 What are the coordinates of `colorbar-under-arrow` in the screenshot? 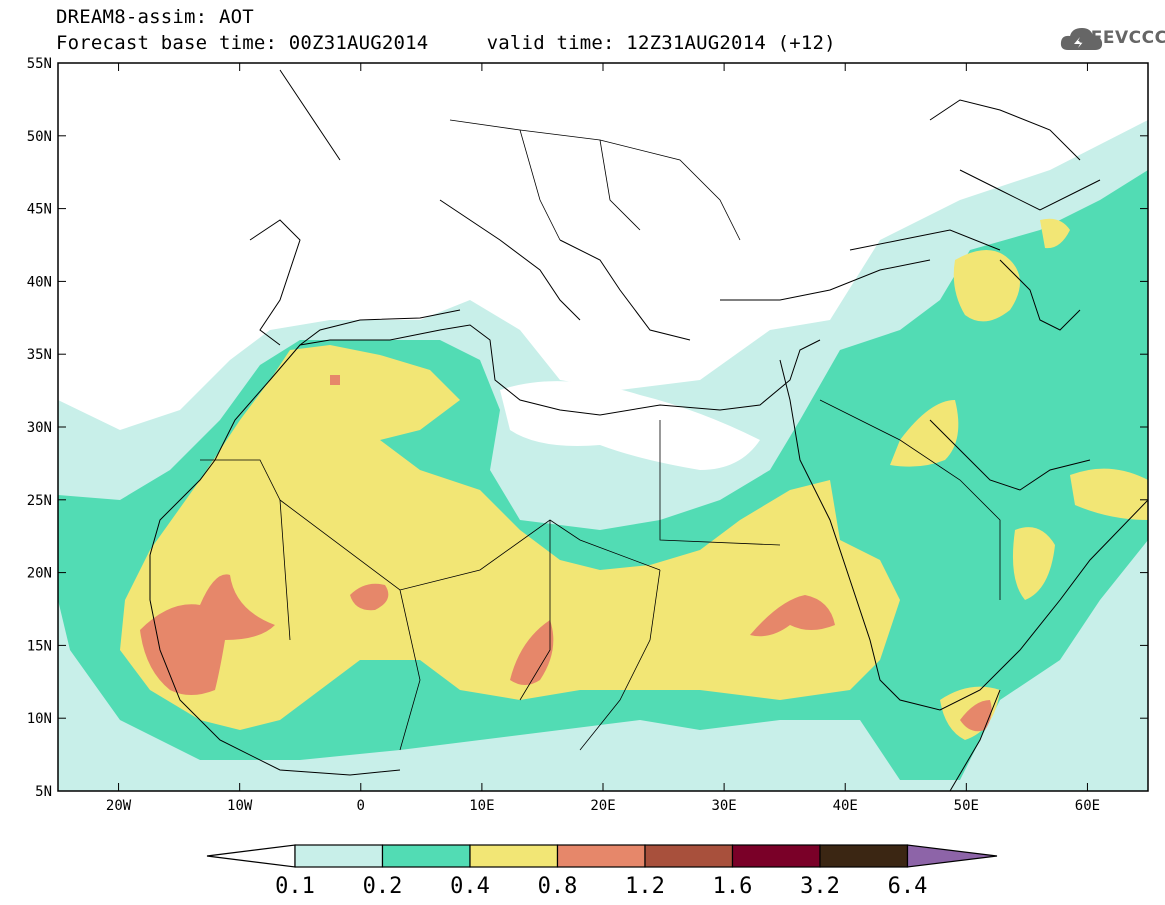 It's located at (251, 856).